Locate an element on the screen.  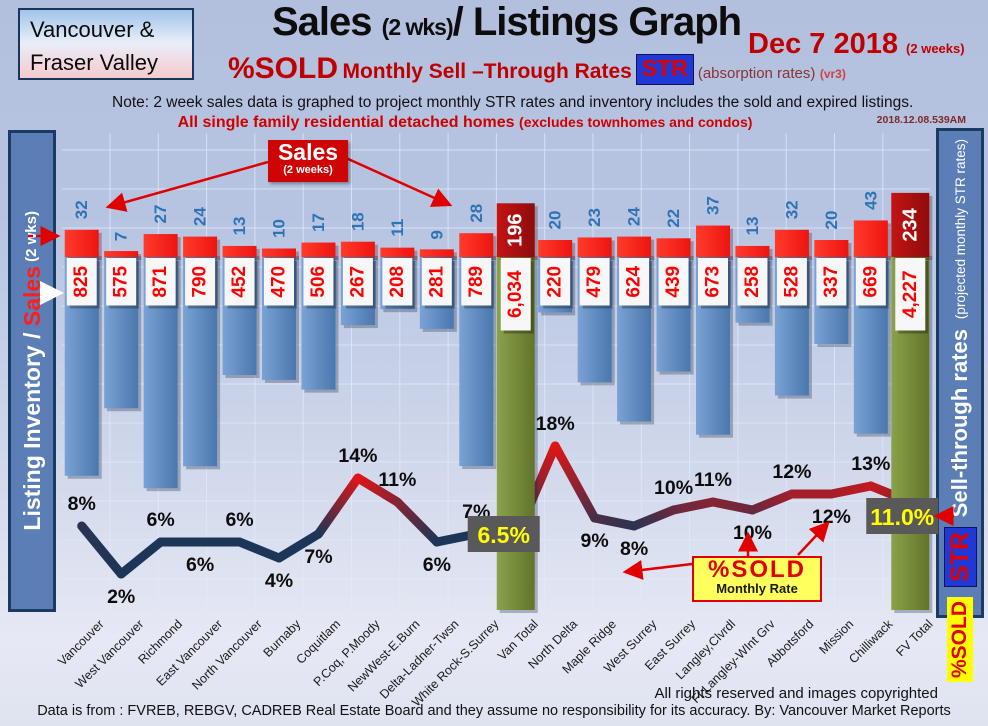
str-badge: STR is located at coordinates (664, 69).